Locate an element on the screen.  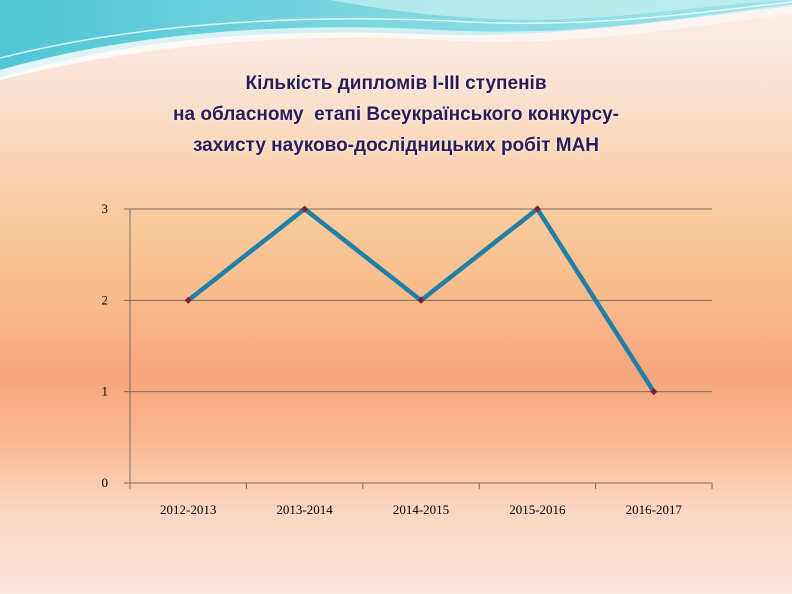
x-tick-label: 2012-2013 is located at coordinates (188, 509).